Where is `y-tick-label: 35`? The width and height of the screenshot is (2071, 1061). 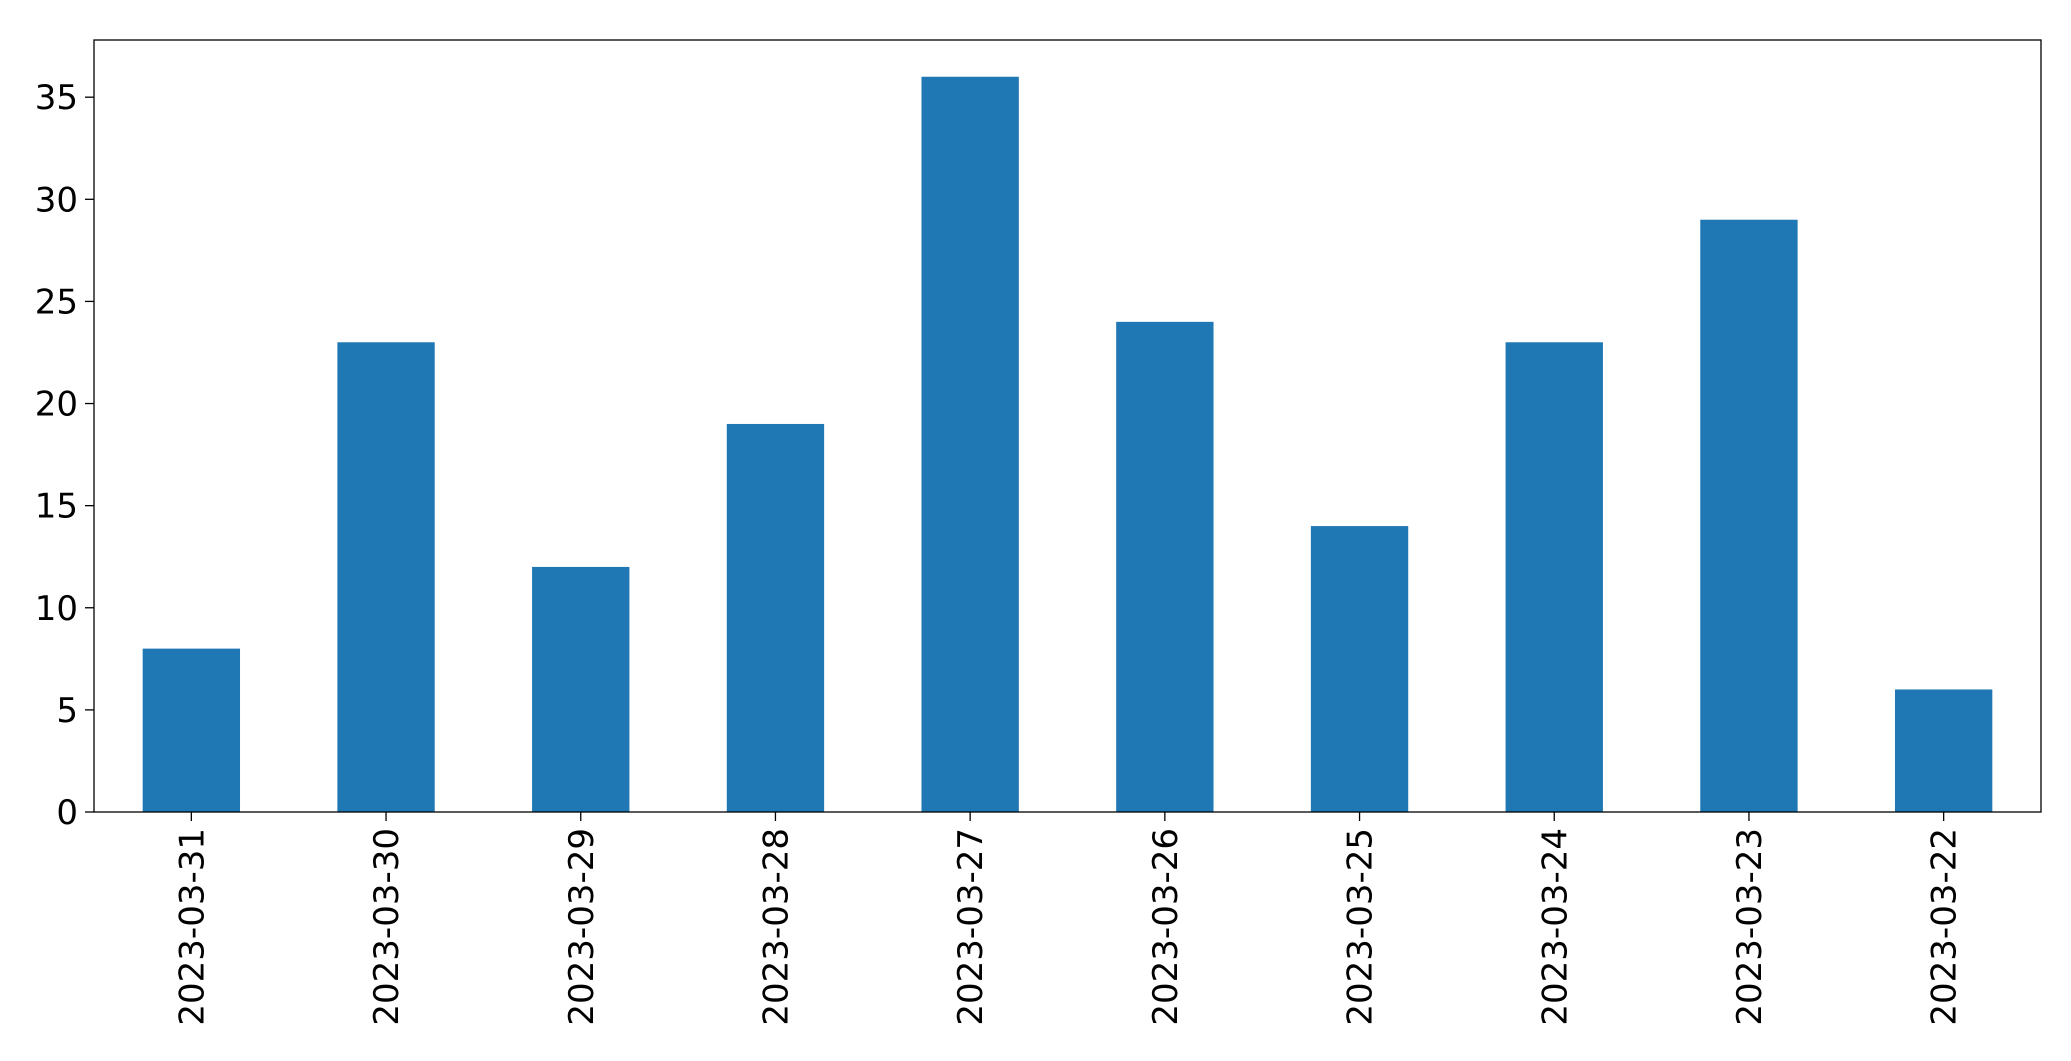 y-tick-label: 35 is located at coordinates (56, 98).